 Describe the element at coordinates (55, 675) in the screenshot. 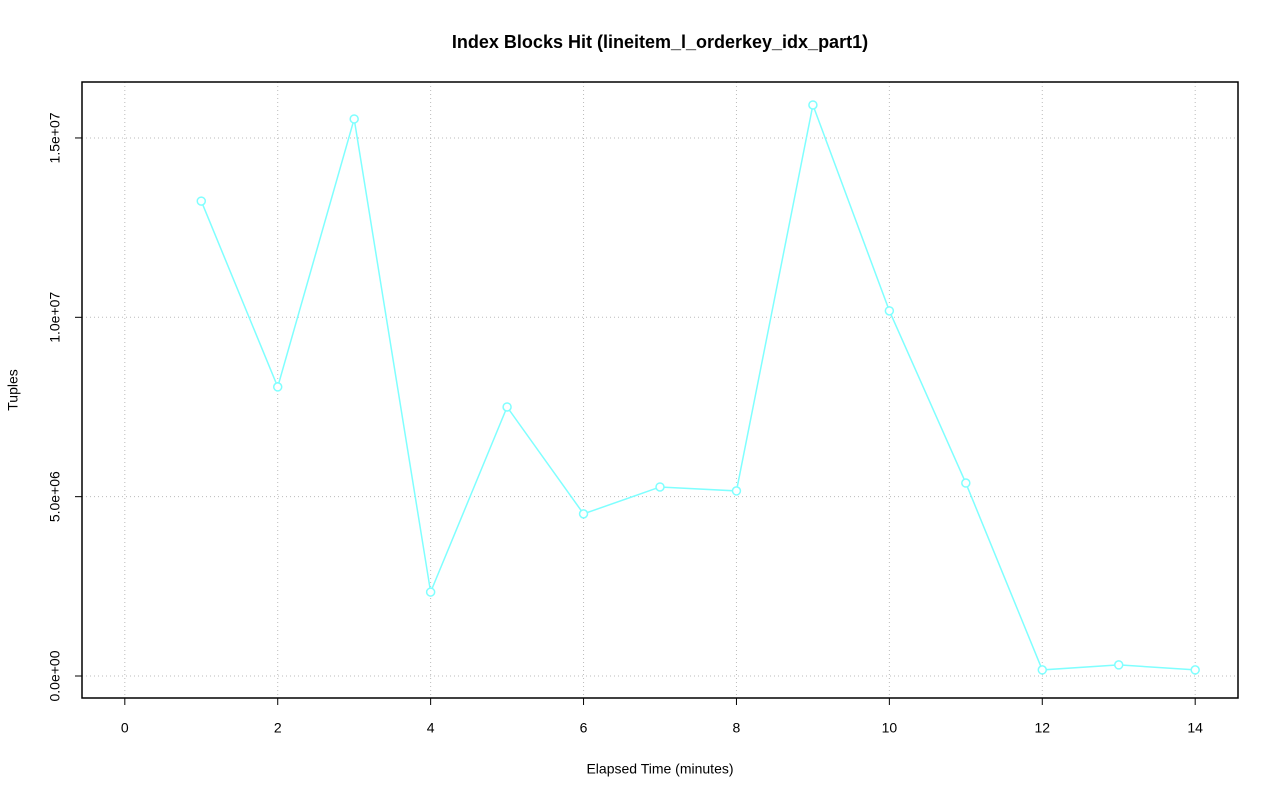

I see `y-tick-label: 0.0e+00` at that location.